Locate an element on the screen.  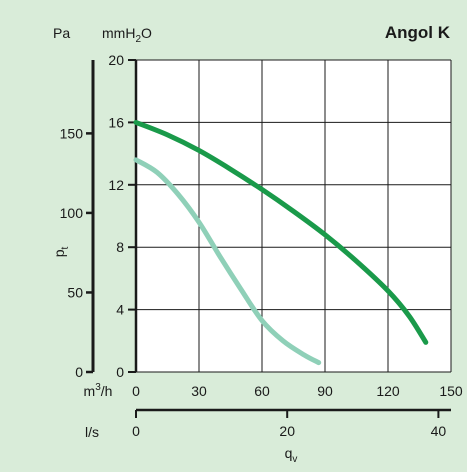
x-ticks-ls: 0 20 40 is located at coordinates (289, 424).